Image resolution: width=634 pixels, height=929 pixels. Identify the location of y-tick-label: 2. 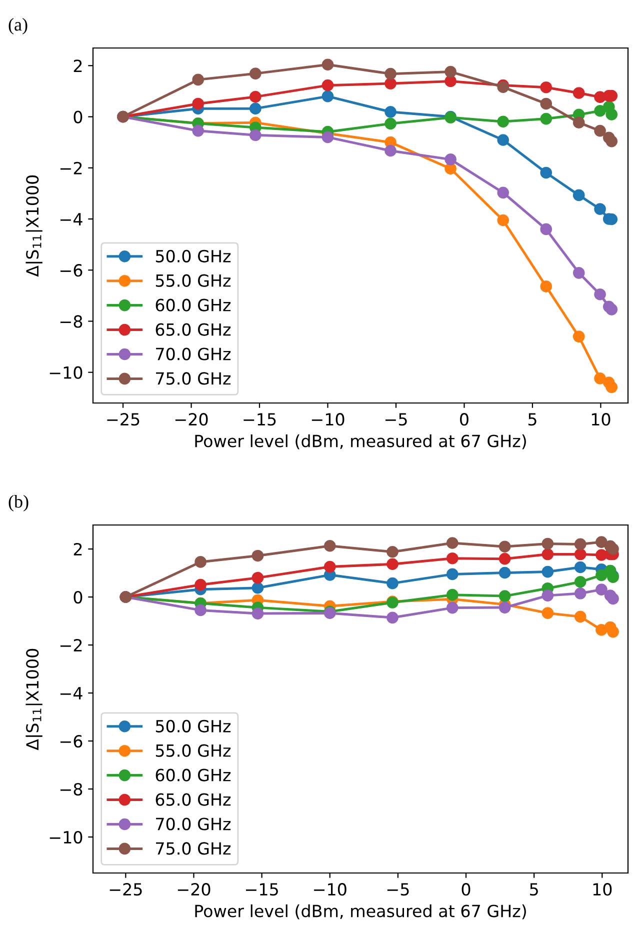
(78, 66).